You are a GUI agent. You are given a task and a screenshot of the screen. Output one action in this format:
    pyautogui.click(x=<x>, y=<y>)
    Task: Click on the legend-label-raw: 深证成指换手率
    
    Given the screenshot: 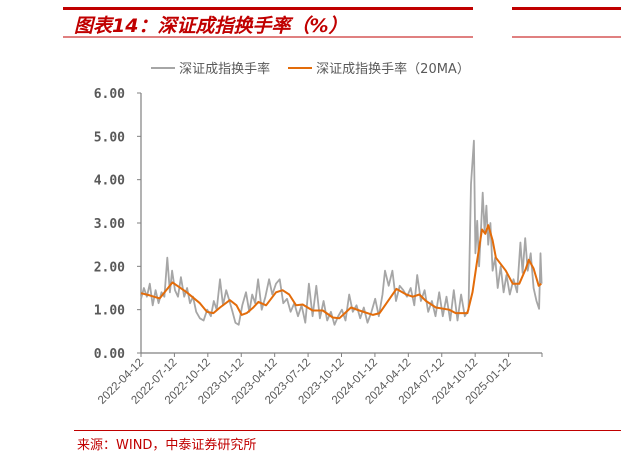 What is the action you would take?
    pyautogui.click(x=225, y=69)
    